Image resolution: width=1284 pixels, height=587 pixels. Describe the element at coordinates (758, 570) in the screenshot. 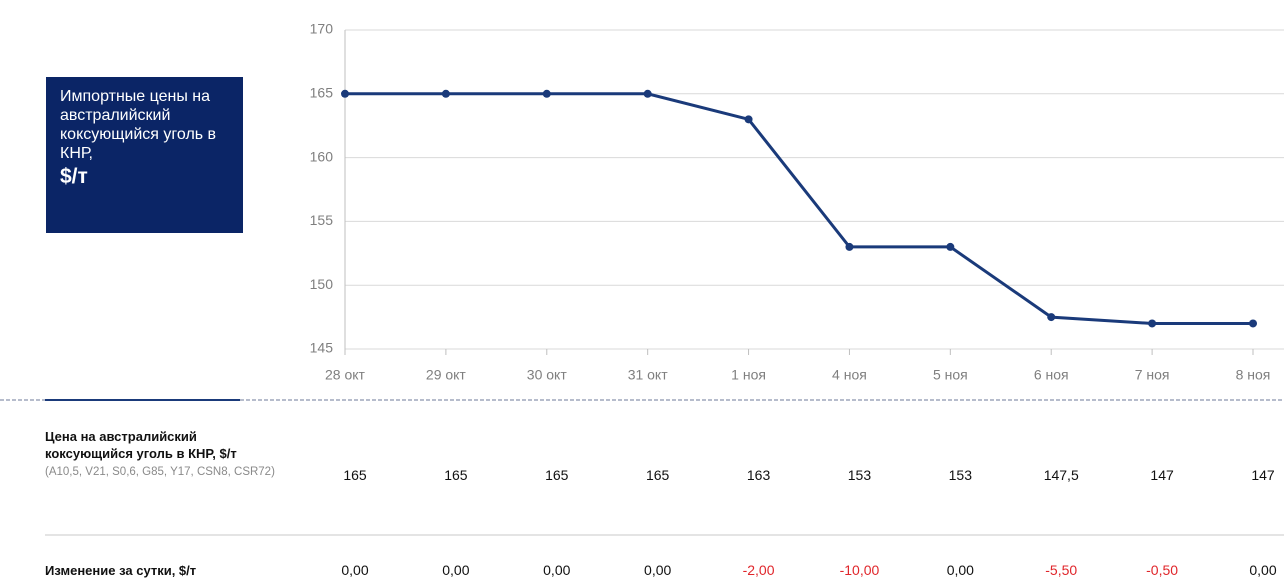

I see `table-cell: -2,00` at that location.